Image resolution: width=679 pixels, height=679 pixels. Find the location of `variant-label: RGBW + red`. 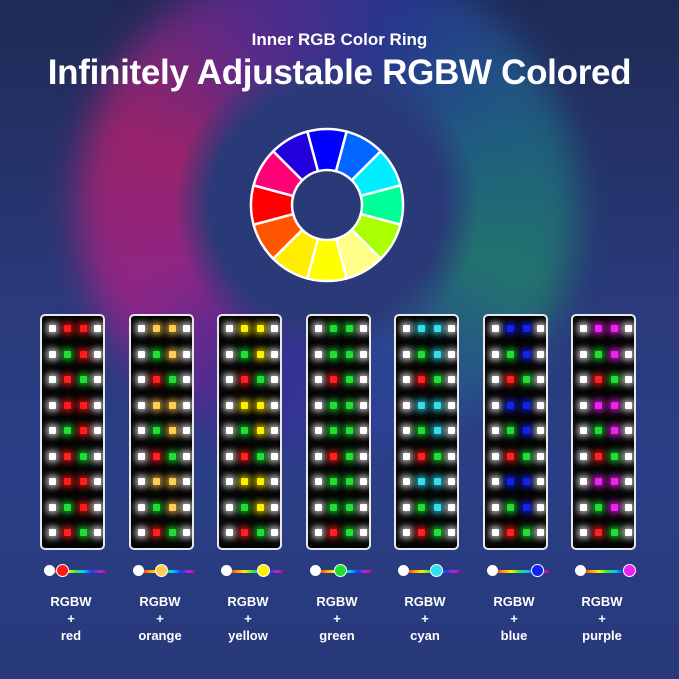

variant-label: RGBW + red is located at coordinates (71, 618).